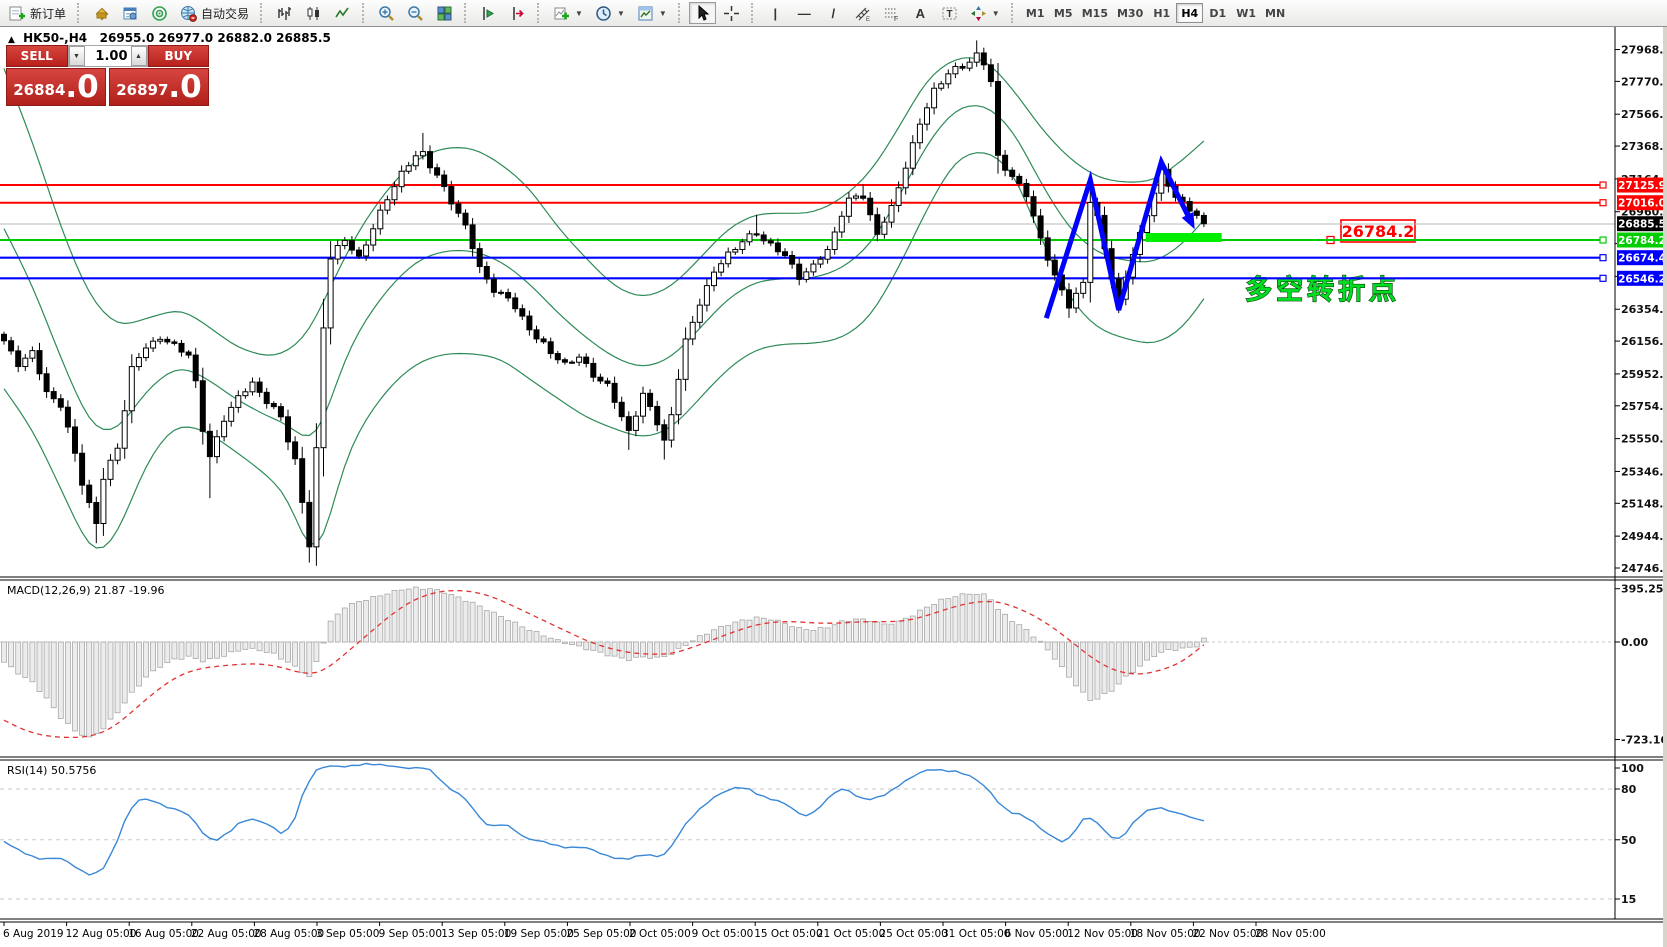 This screenshot has height=947, width=1667. Describe the element at coordinates (920, 13) in the screenshot. I see `text-button: A` at that location.